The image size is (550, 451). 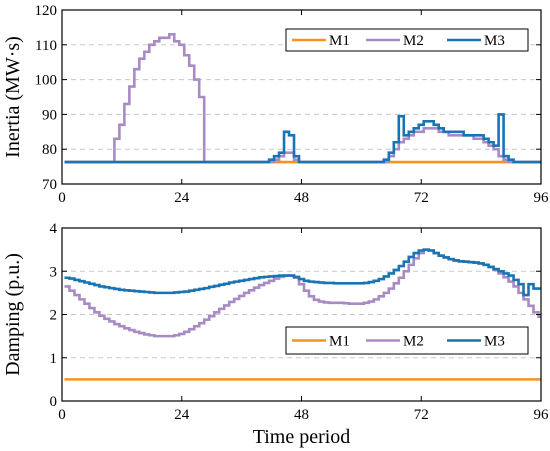 I want to click on y-tick-label: 120, so click(x=46, y=11).